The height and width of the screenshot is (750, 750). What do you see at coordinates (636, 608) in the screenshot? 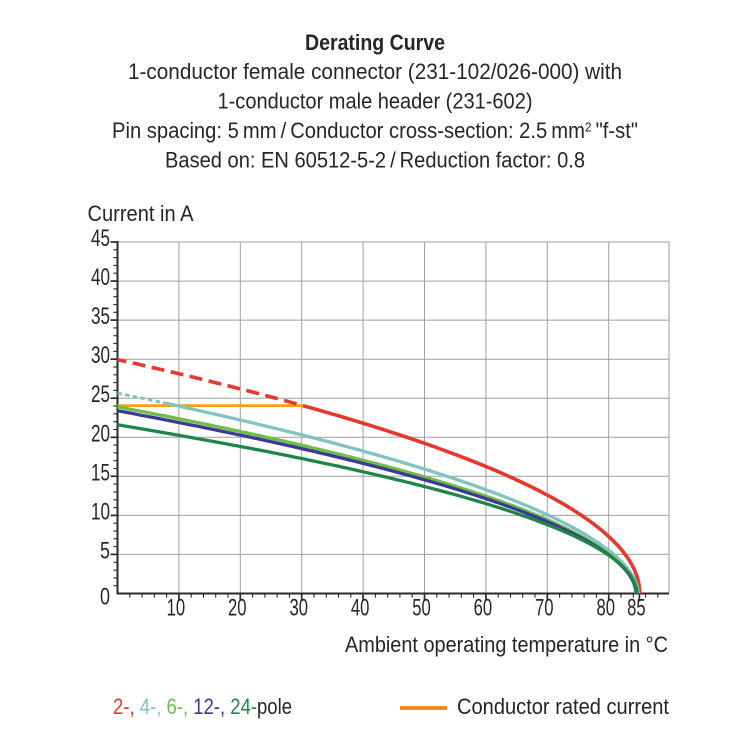
I see `svg-text: 85` at bounding box center [636, 608].